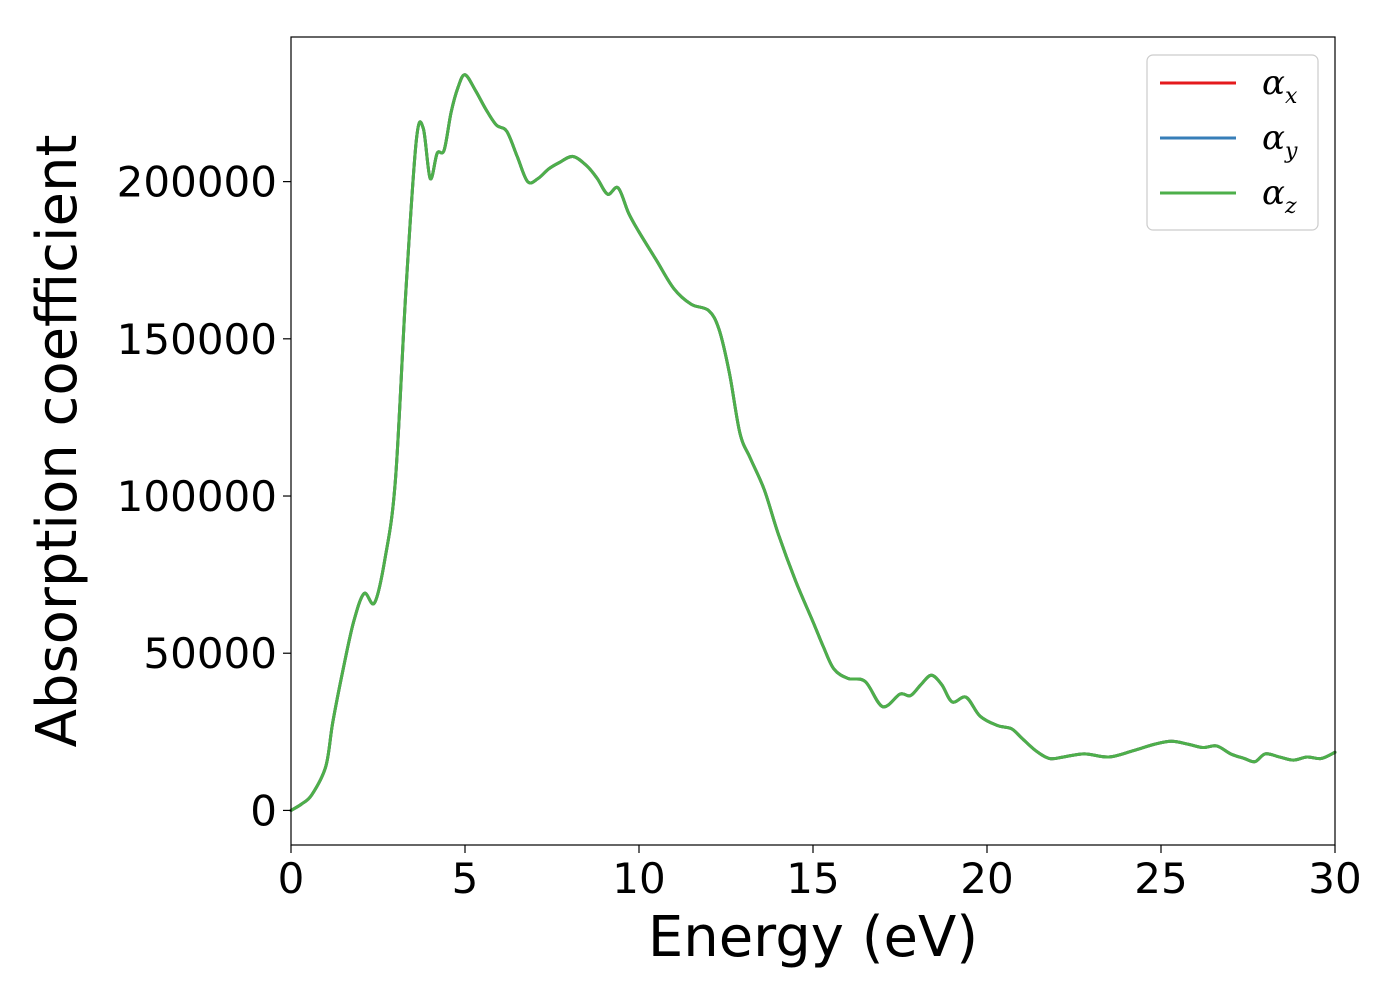 This screenshot has height=1000, width=1400. What do you see at coordinates (986, 878) in the screenshot?
I see `x-tick-label: 20` at bounding box center [986, 878].